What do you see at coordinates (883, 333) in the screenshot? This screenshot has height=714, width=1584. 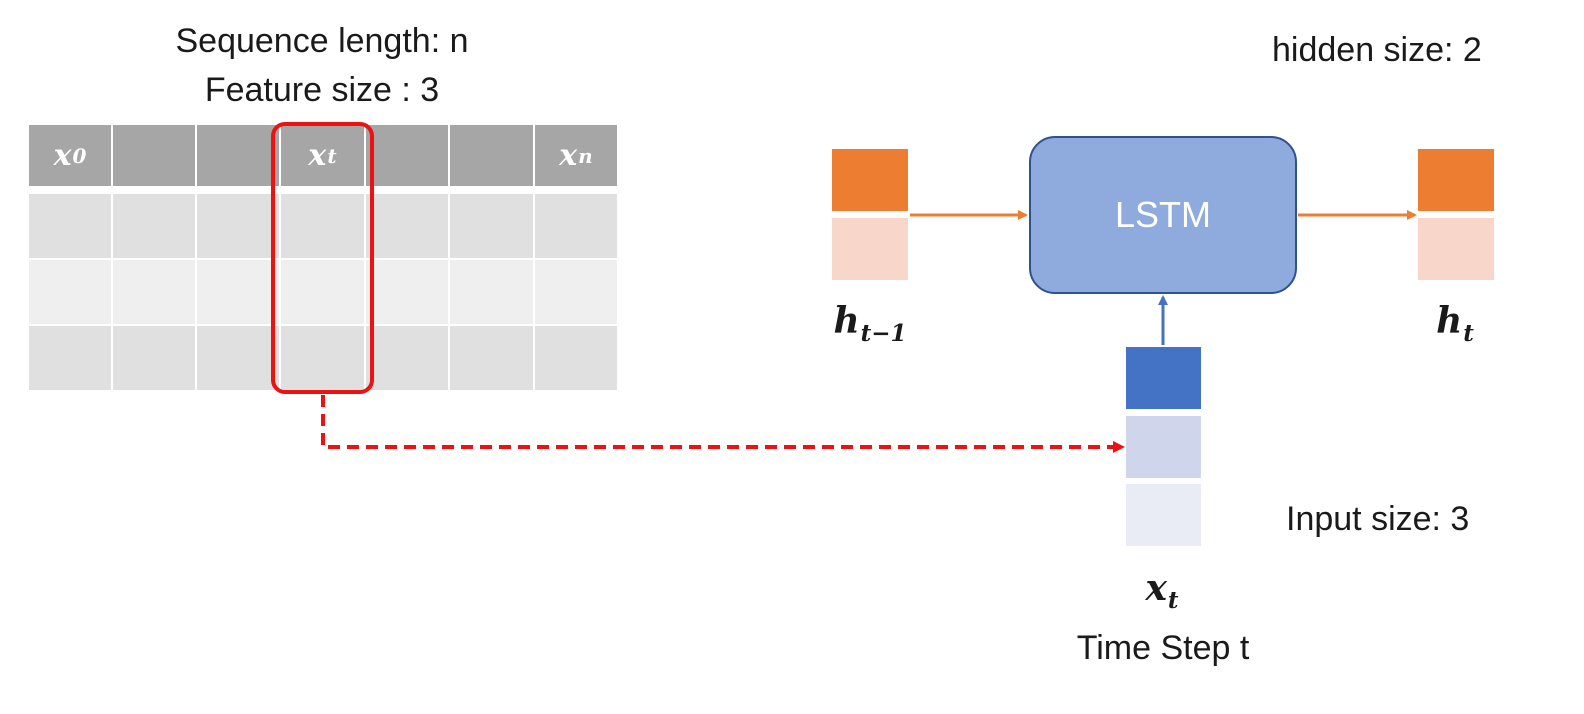 I see `prev-hidden-sub: t−1` at bounding box center [883, 333].